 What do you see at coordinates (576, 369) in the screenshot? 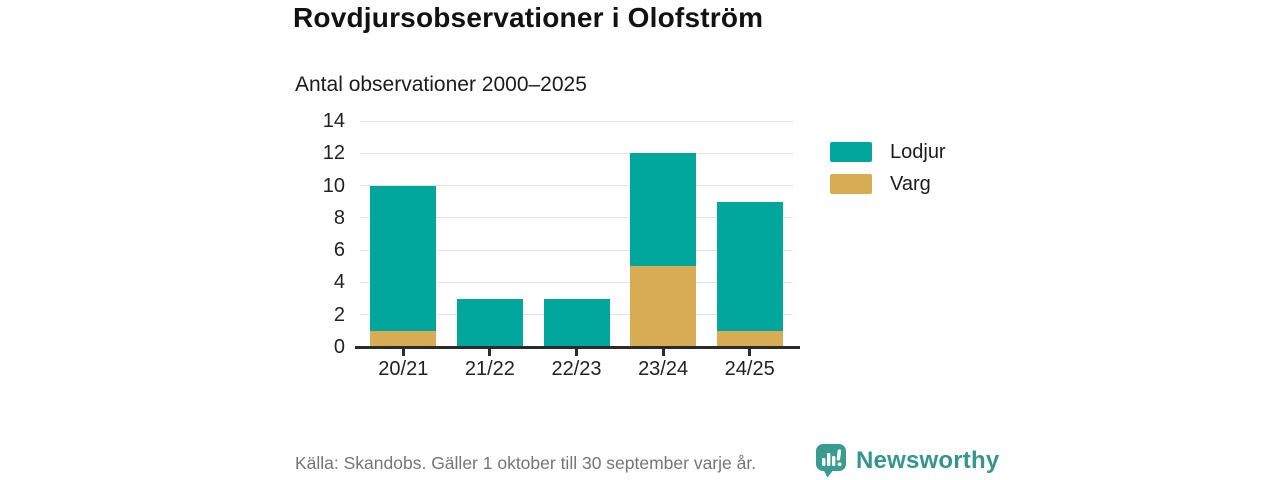
I see `x-axis-tick-label: 22/23` at bounding box center [576, 369].